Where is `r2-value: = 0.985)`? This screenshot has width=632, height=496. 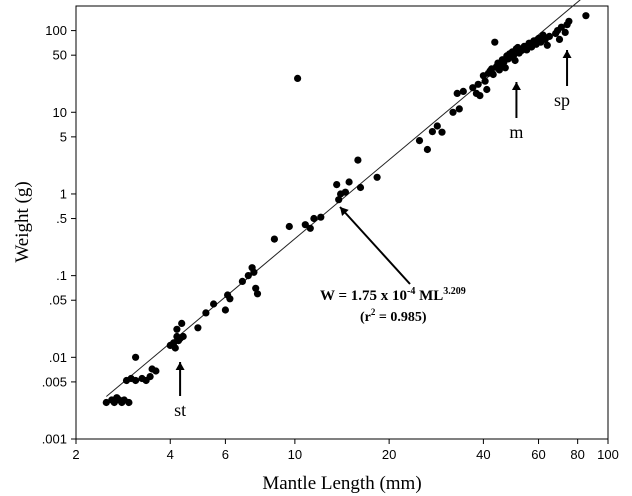 r2-value: = 0.985) is located at coordinates (400, 317).